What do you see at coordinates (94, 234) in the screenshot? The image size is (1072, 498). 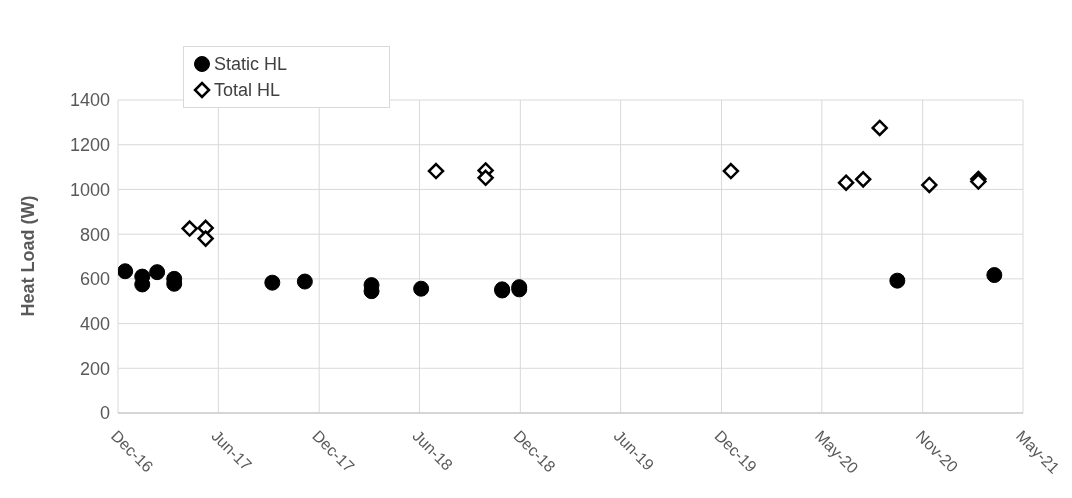 I see `y-tick-label: 800` at bounding box center [94, 234].